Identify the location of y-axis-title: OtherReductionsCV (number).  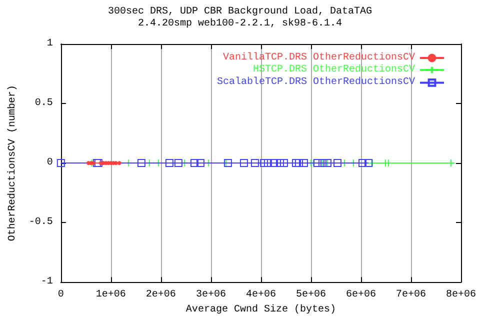
(12, 163).